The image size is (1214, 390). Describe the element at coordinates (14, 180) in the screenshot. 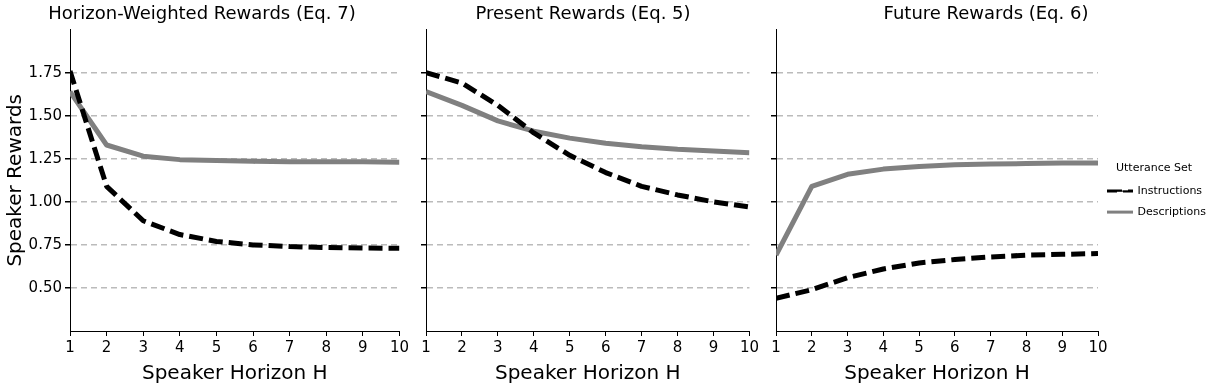

I see `y-axis-title: Speaker Rewards` at that location.